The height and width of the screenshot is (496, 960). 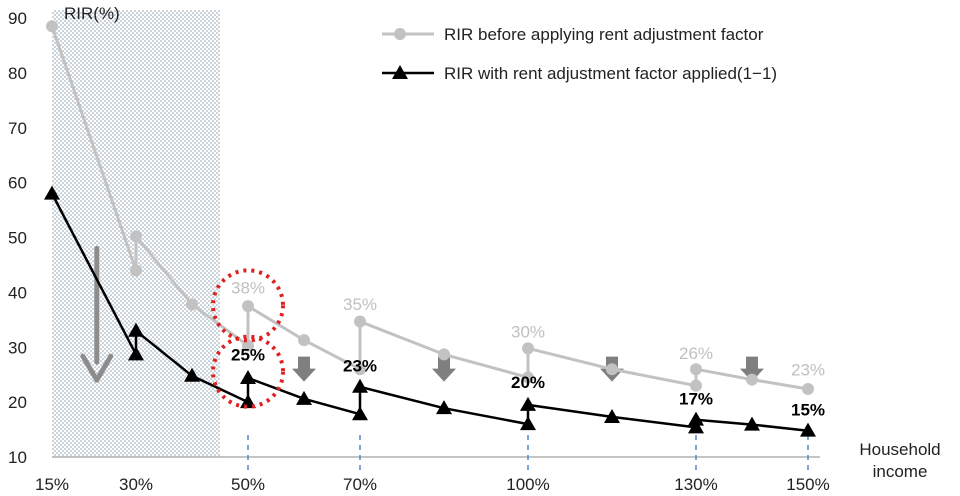 What do you see at coordinates (360, 484) in the screenshot?
I see `x-tick-label: 70%` at bounding box center [360, 484].